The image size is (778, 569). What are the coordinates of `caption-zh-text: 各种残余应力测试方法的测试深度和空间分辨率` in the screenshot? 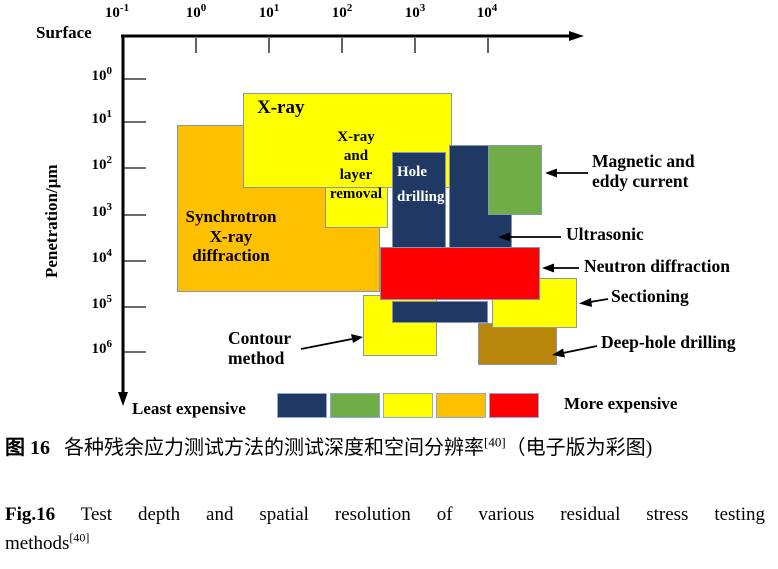 It's located at (274, 448).